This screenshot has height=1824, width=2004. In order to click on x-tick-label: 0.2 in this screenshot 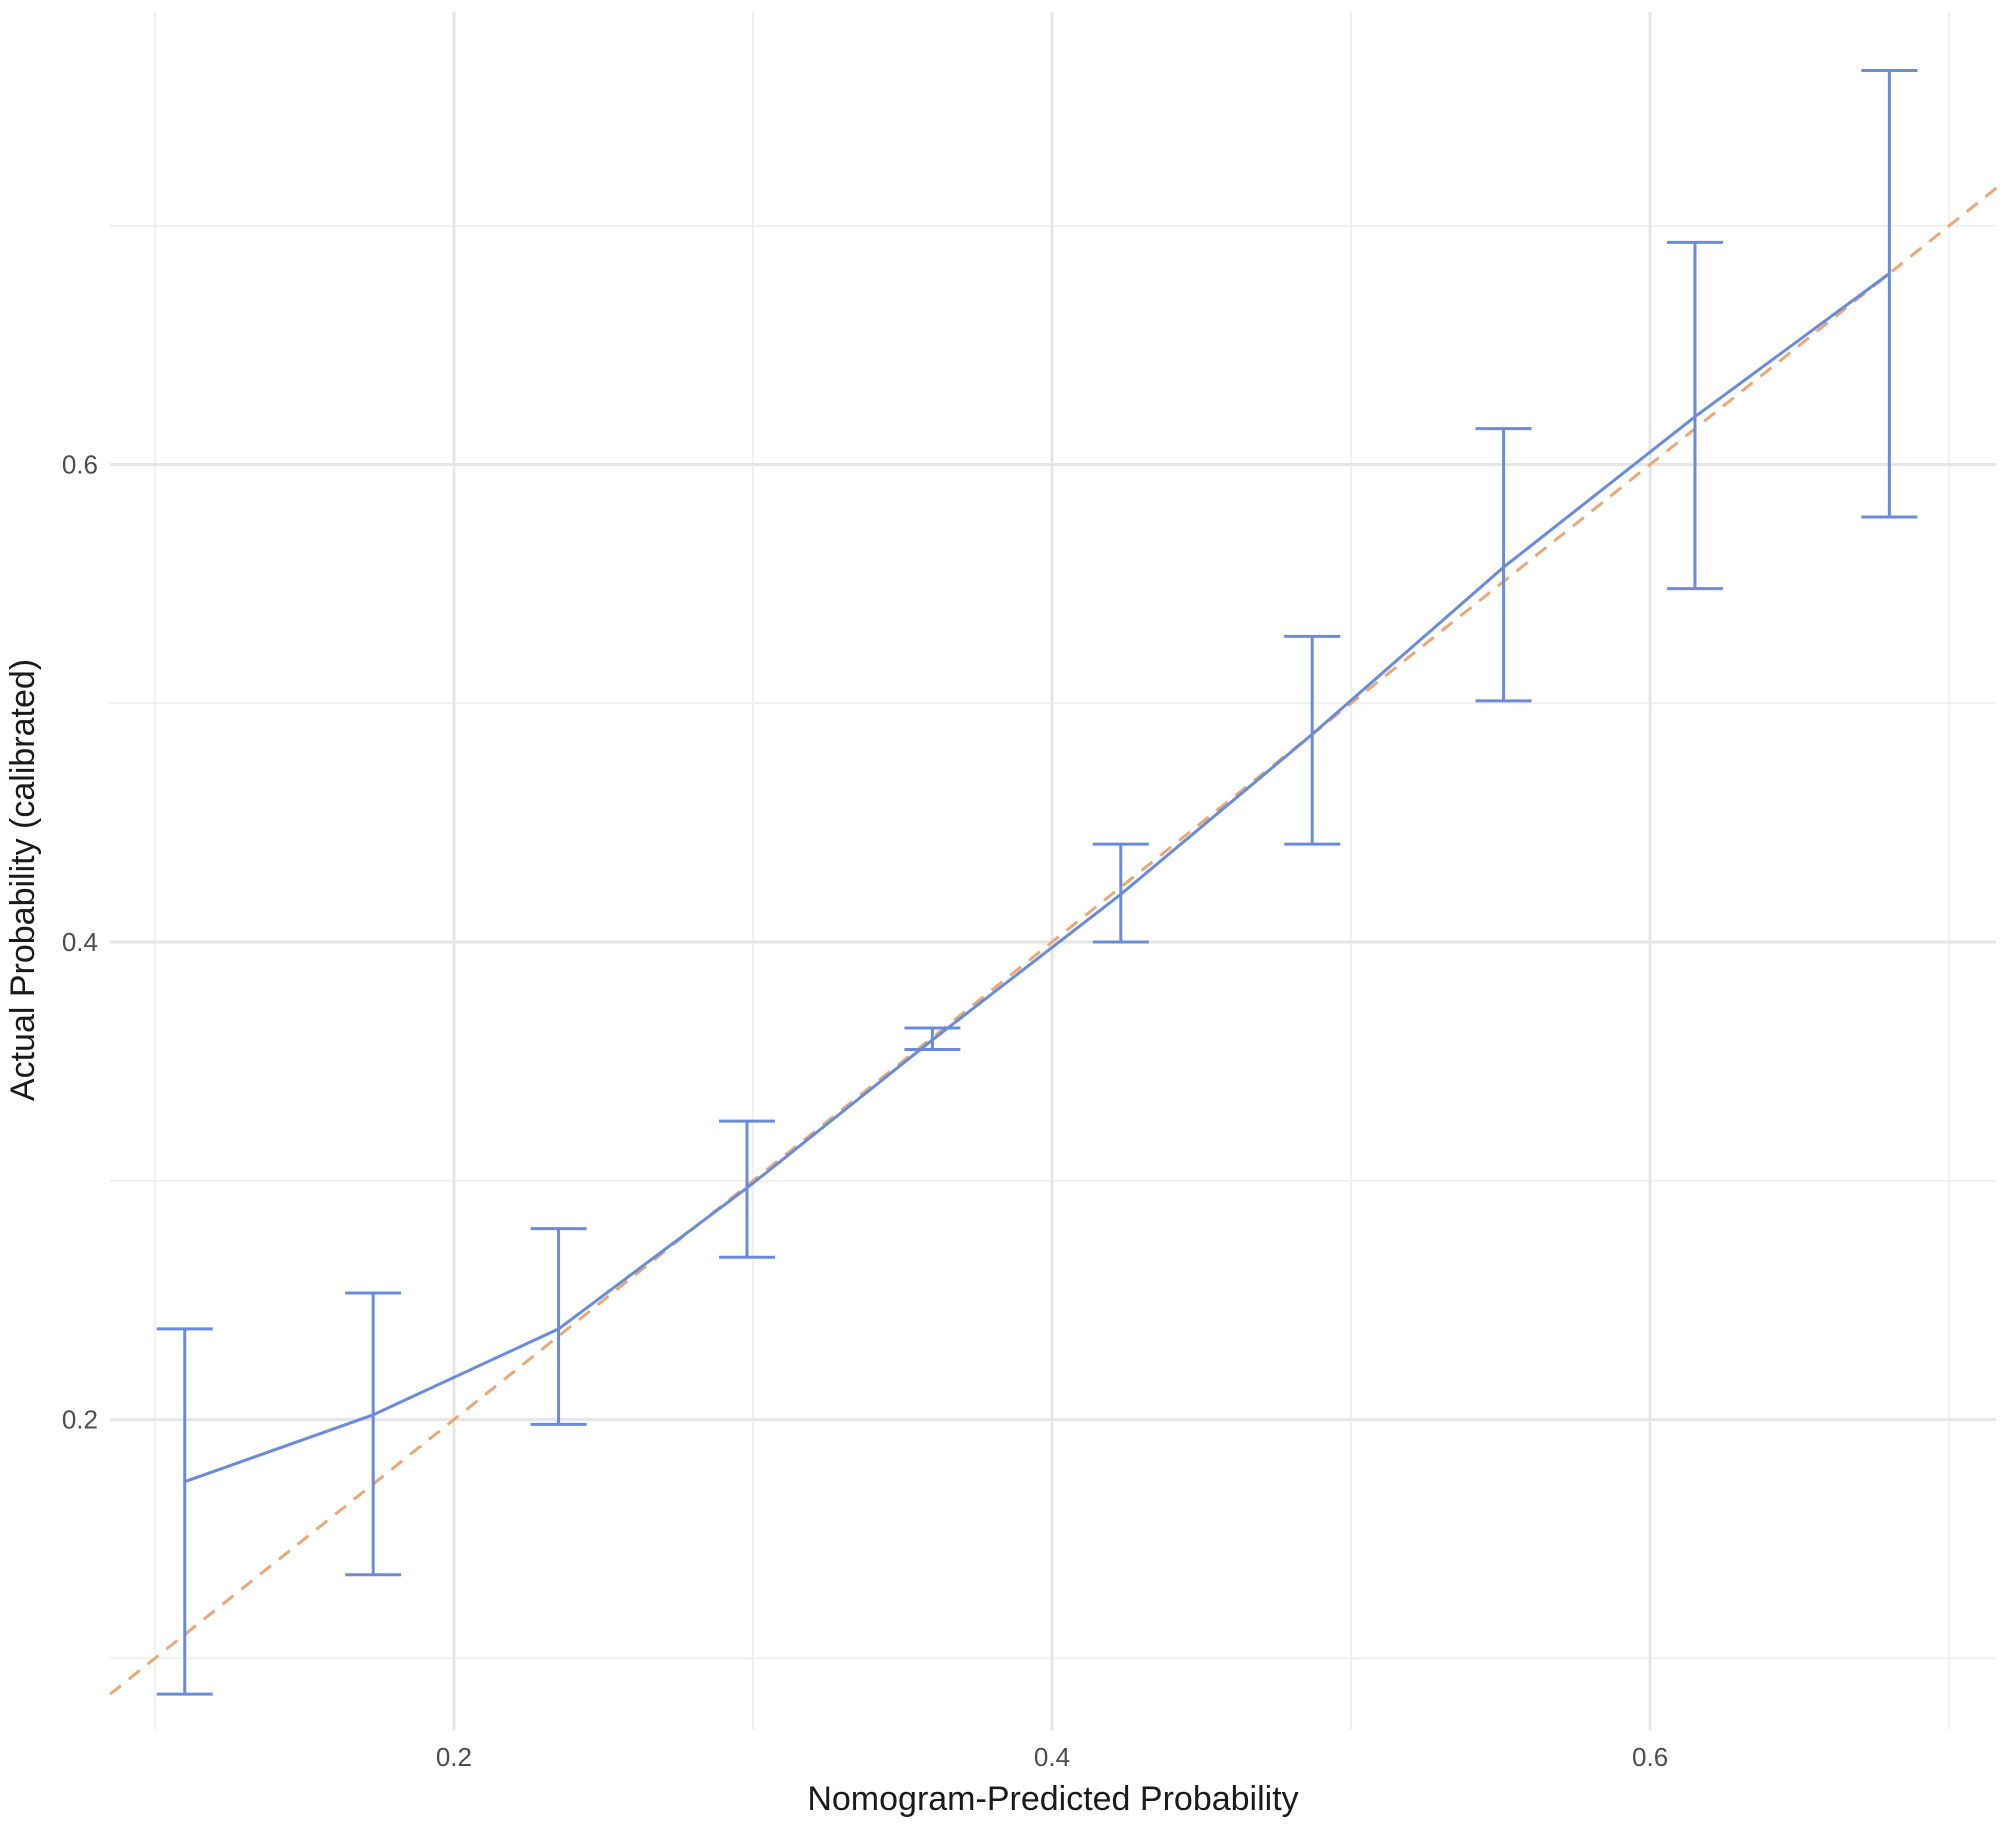, I will do `click(454, 1757)`.